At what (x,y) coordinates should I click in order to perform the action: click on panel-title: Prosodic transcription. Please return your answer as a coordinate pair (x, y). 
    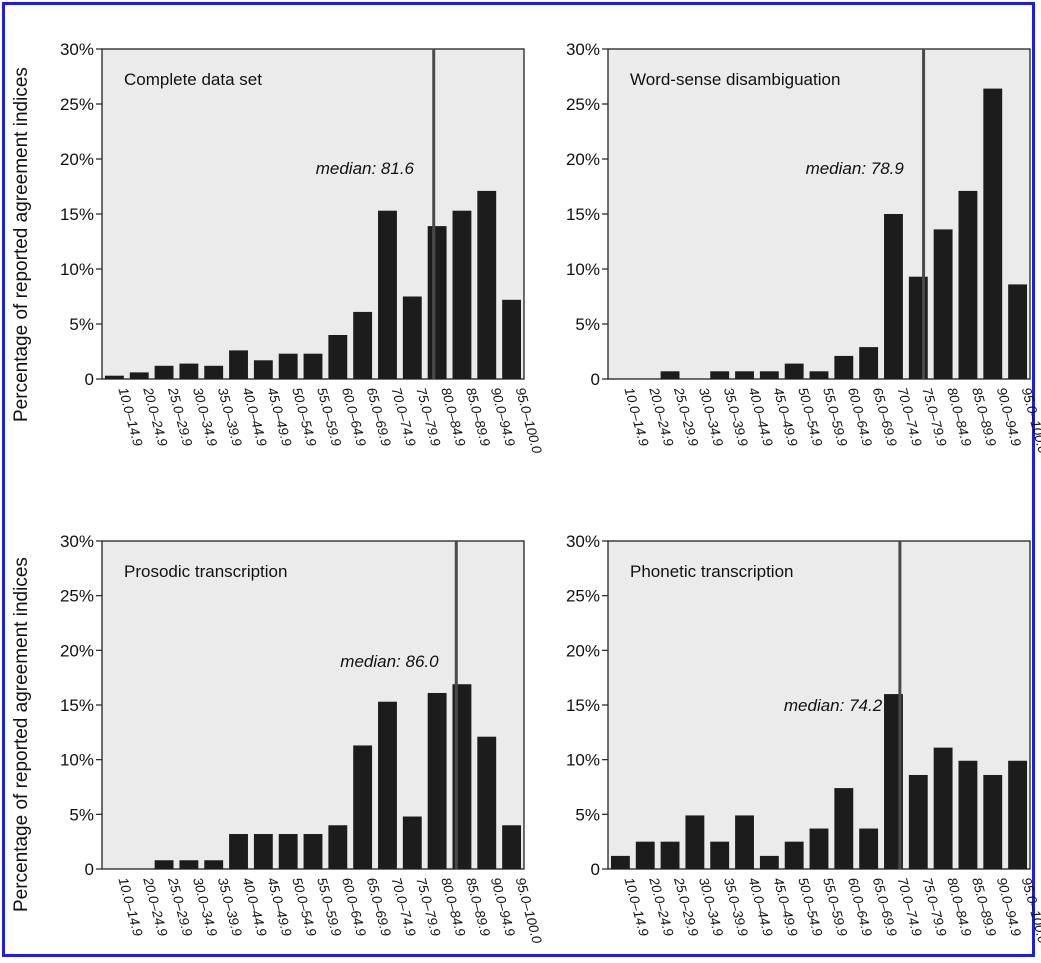
    Looking at the image, I should click on (205, 571).